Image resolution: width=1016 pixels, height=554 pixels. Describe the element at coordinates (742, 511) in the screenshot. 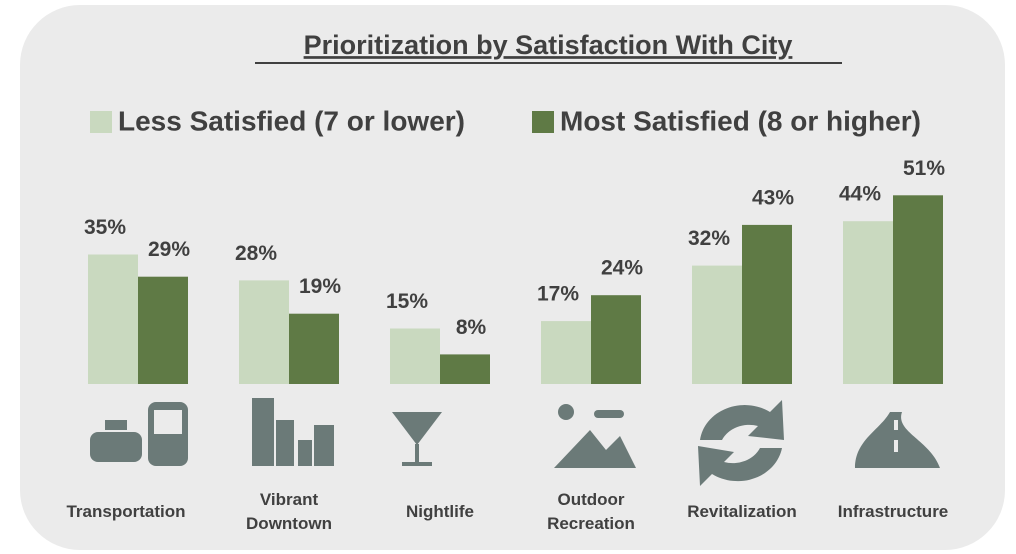

I see `category-label: Revitalization` at that location.